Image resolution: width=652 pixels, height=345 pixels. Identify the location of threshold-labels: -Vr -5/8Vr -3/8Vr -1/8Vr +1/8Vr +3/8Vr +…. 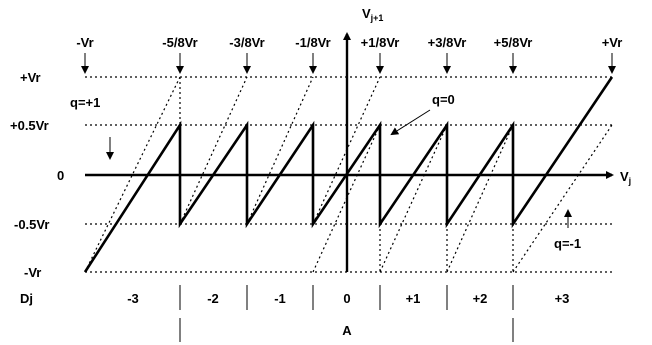
(349, 42).